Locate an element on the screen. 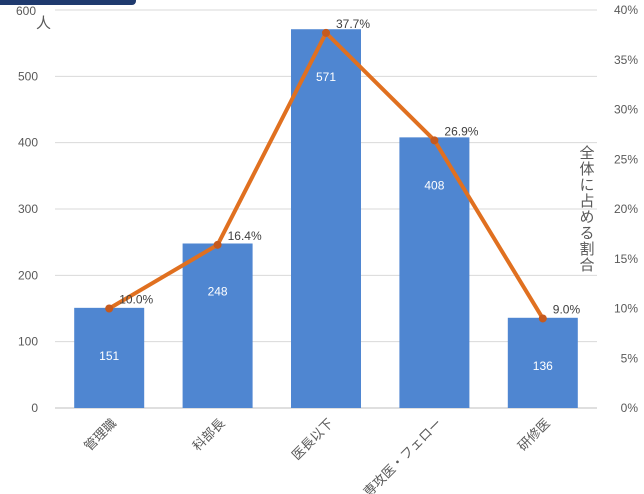 This screenshot has width=644, height=494. y2-tick-label: 10% is located at coordinates (626, 309).